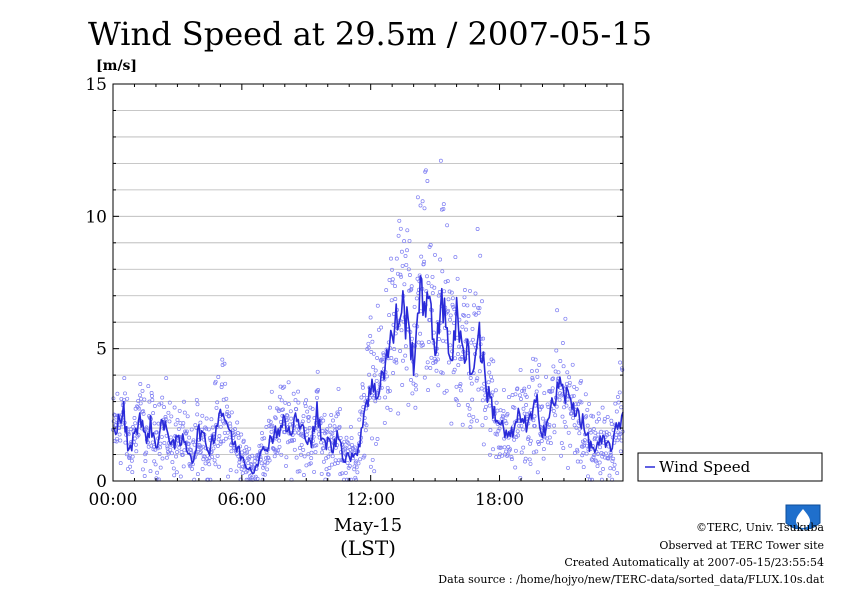 The width and height of the screenshot is (842, 595). What do you see at coordinates (705, 467) in the screenshot?
I see `legend-entry-wind-speed: Wind Speed` at bounding box center [705, 467].